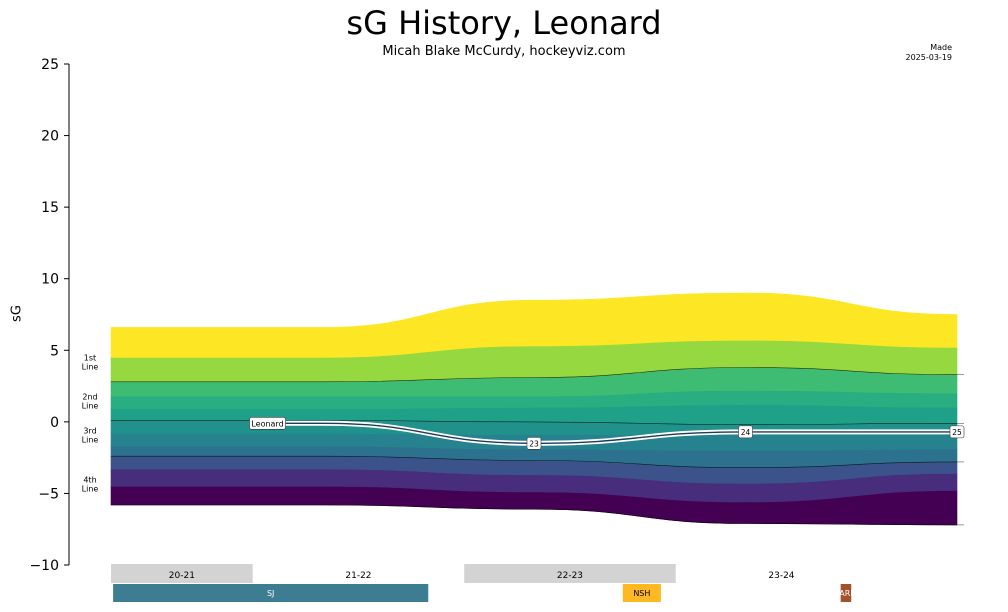 This screenshot has height=612, width=1008. I want to click on team-label-NSH: NSH, so click(641, 593).